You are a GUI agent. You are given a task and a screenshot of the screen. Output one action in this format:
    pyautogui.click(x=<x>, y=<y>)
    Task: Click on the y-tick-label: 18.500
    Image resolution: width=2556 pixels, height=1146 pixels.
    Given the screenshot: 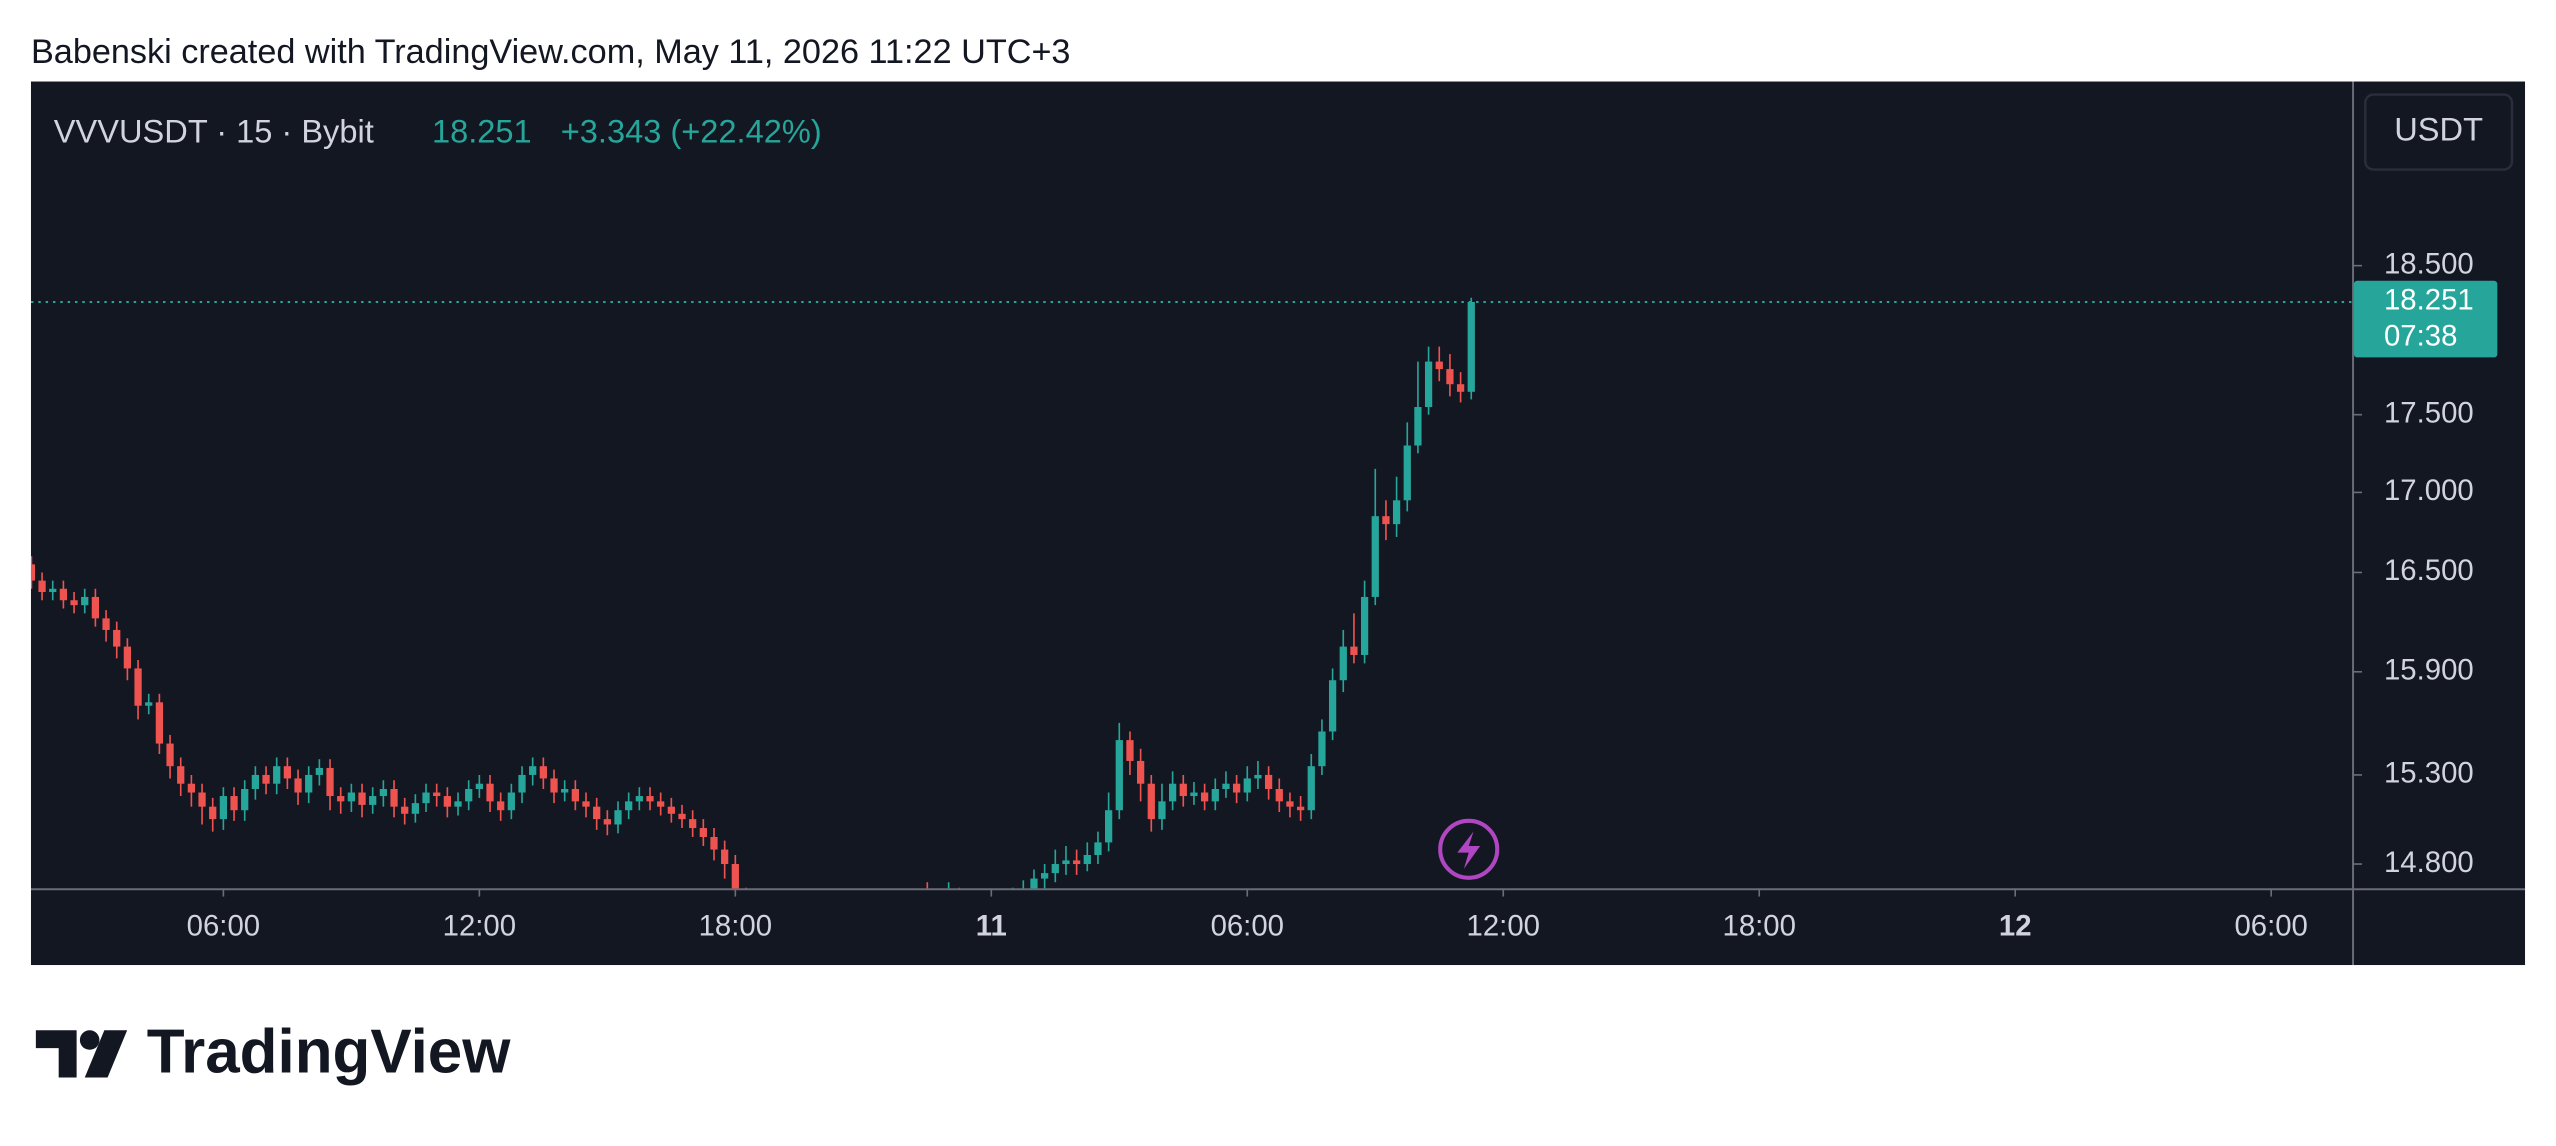 What is the action you would take?
    pyautogui.click(x=2429, y=263)
    